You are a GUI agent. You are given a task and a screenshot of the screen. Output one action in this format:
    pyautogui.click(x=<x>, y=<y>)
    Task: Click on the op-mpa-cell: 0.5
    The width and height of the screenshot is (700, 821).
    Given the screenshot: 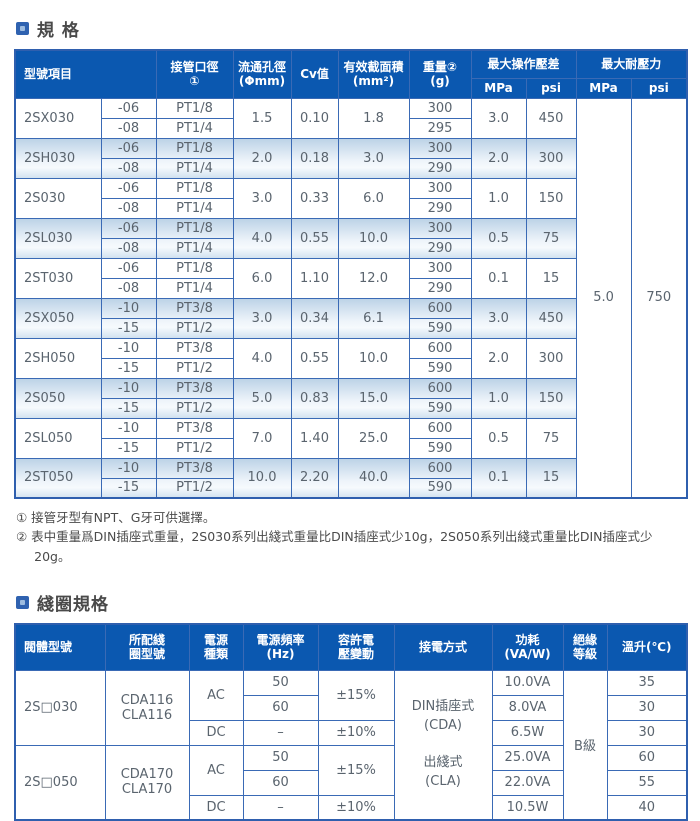 What is the action you would take?
    pyautogui.click(x=498, y=438)
    